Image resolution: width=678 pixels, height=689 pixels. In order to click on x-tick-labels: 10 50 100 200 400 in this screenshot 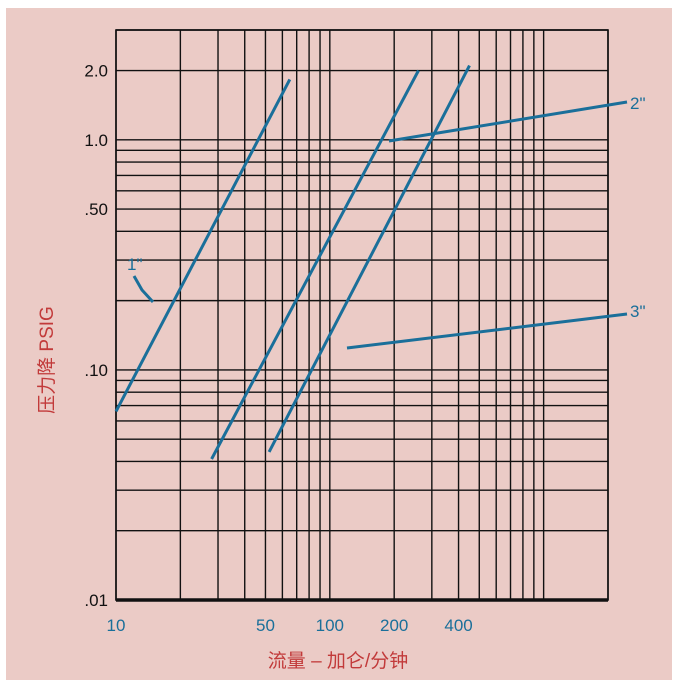, I will do `click(290, 625)`.